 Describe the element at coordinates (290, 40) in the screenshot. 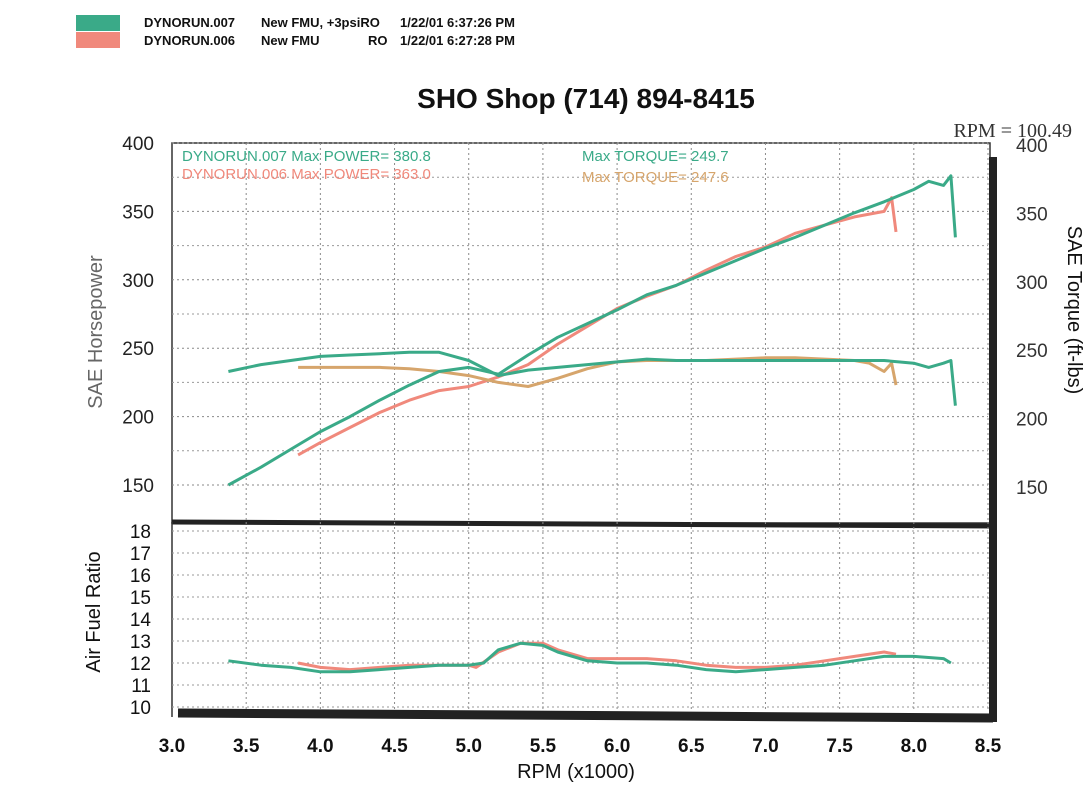

I see `legend-desc-006: New FMU` at that location.